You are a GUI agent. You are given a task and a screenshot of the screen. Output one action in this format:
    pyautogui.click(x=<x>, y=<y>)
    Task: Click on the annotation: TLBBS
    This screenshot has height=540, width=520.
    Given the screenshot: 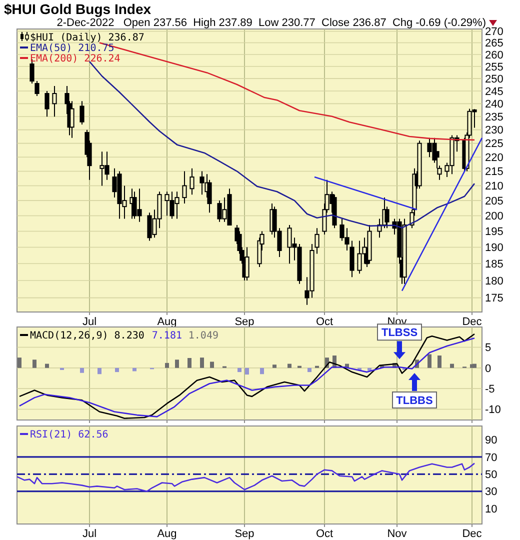 What is the action you would take?
    pyautogui.click(x=414, y=400)
    